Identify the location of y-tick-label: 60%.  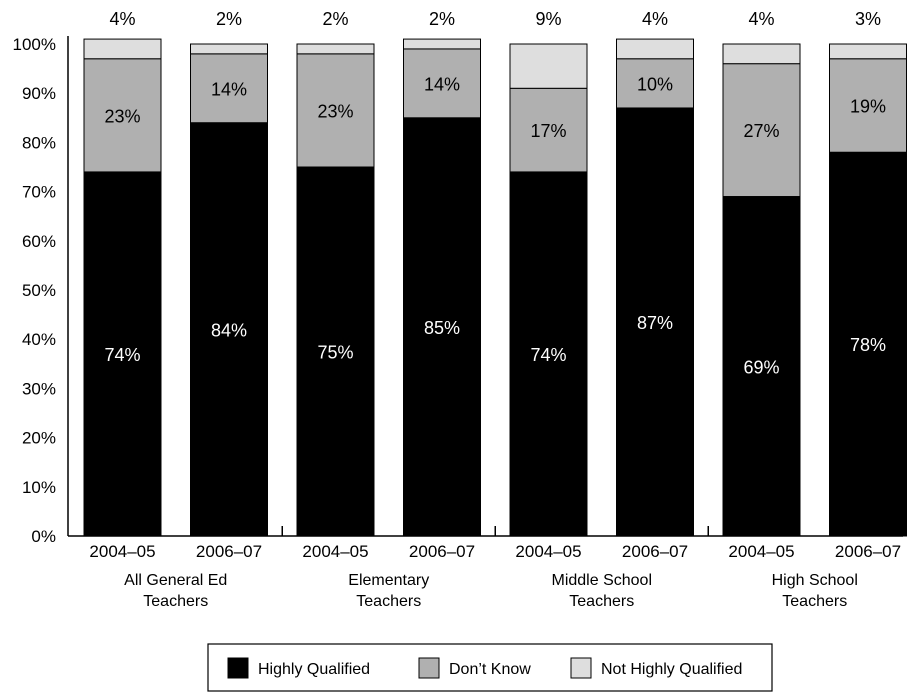
(39, 241).